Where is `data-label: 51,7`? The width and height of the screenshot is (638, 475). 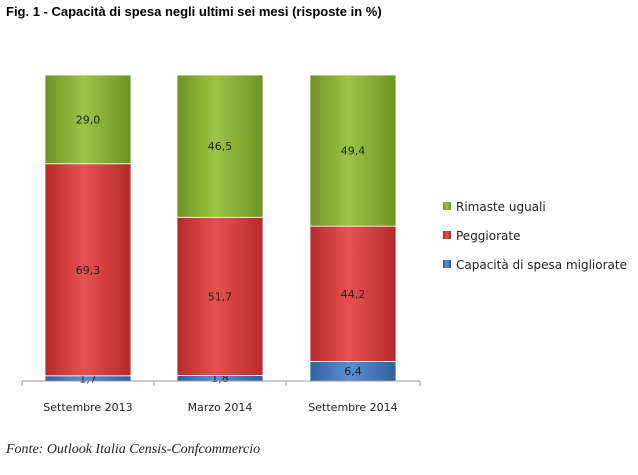
data-label: 51,7 is located at coordinates (220, 296).